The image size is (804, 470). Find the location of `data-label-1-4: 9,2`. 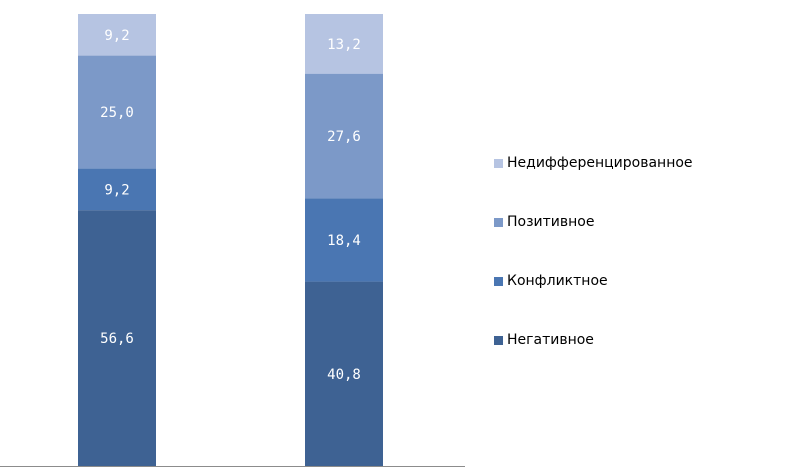

data-label-1-4: 9,2 is located at coordinates (116, 36).